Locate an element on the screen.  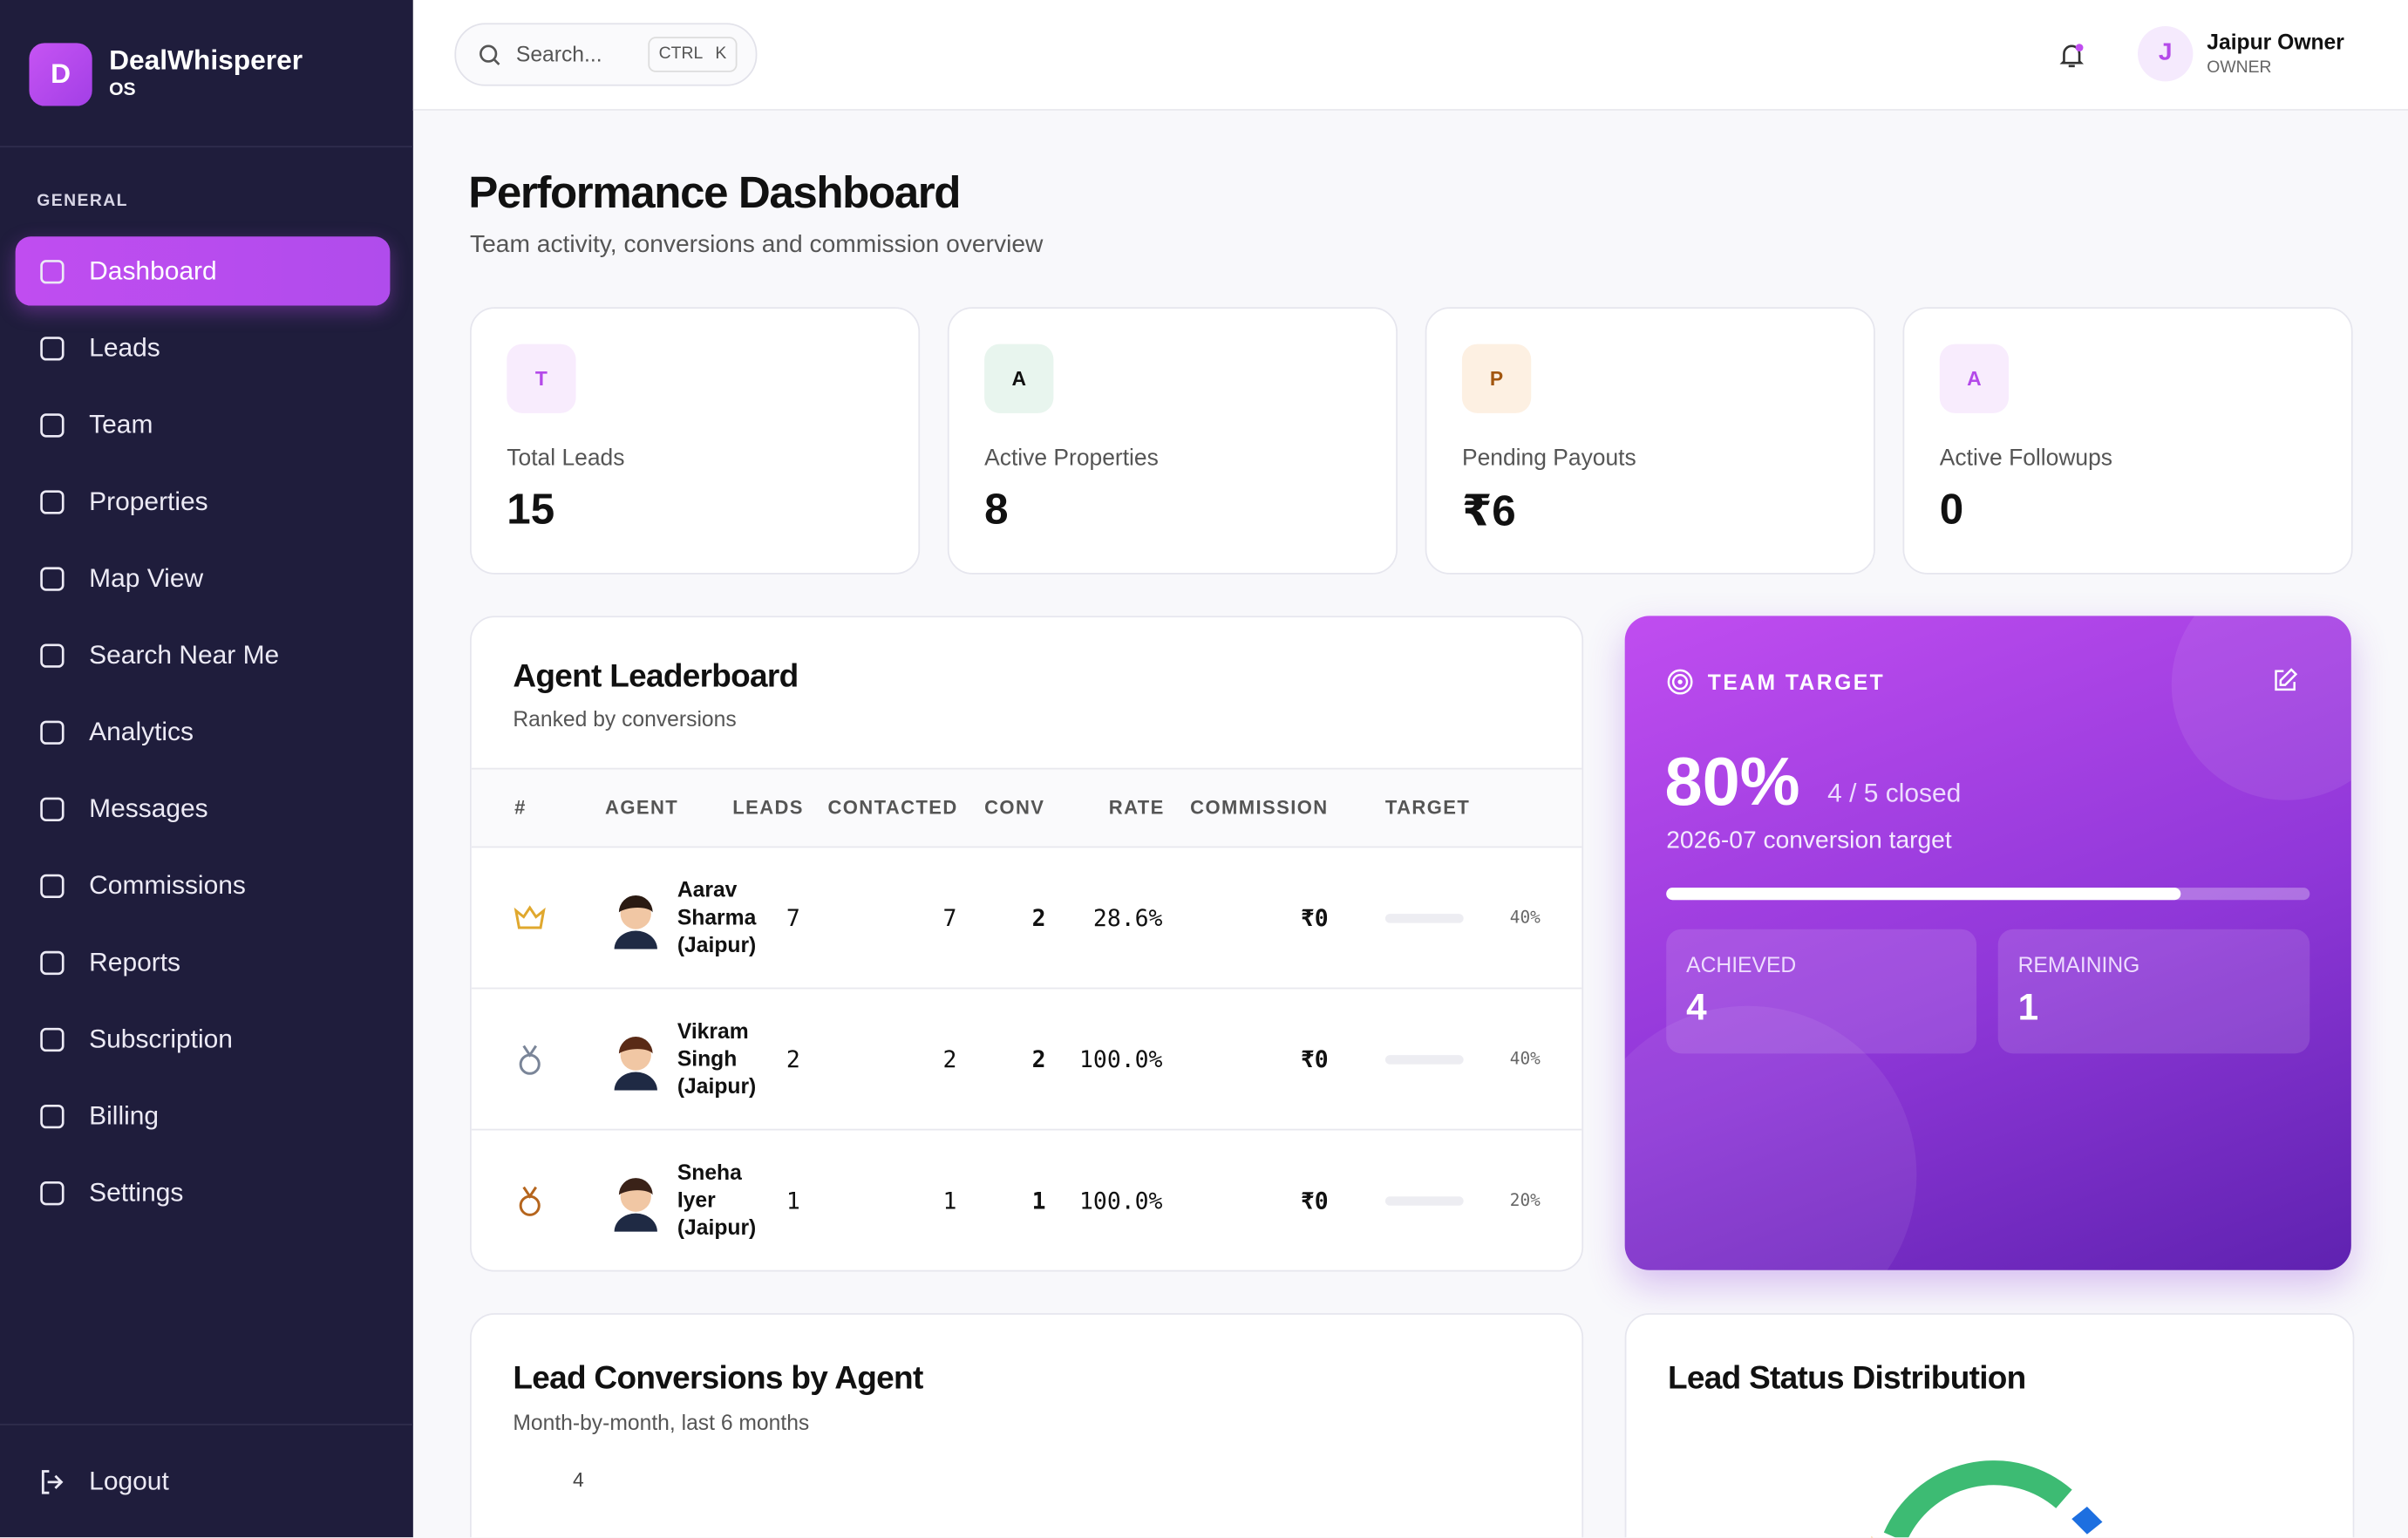
logout-icon is located at coordinates (53, 1482).